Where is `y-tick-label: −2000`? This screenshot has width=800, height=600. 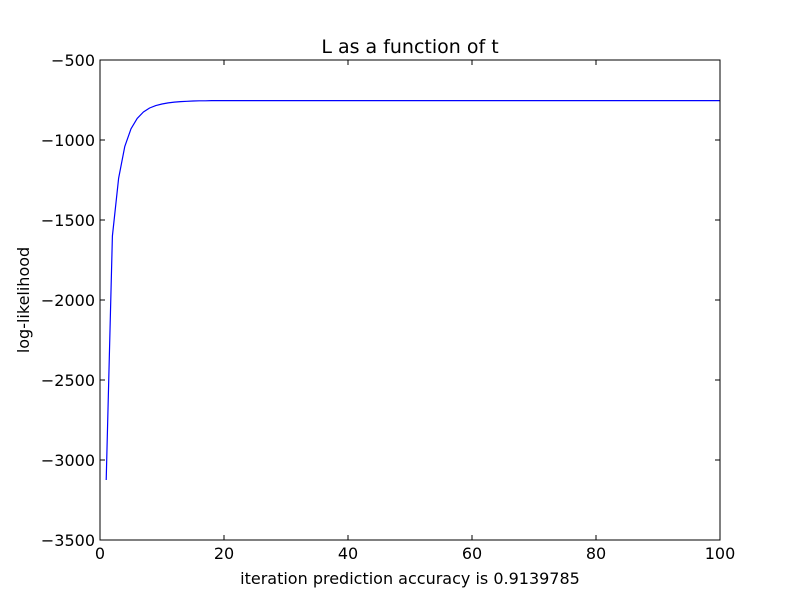
y-tick-label: −2000 is located at coordinates (68, 300).